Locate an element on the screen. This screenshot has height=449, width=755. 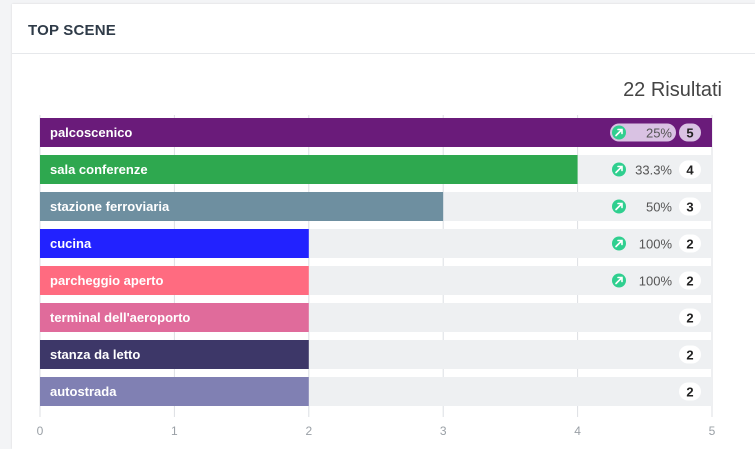
count-value: 4 is located at coordinates (690, 170).